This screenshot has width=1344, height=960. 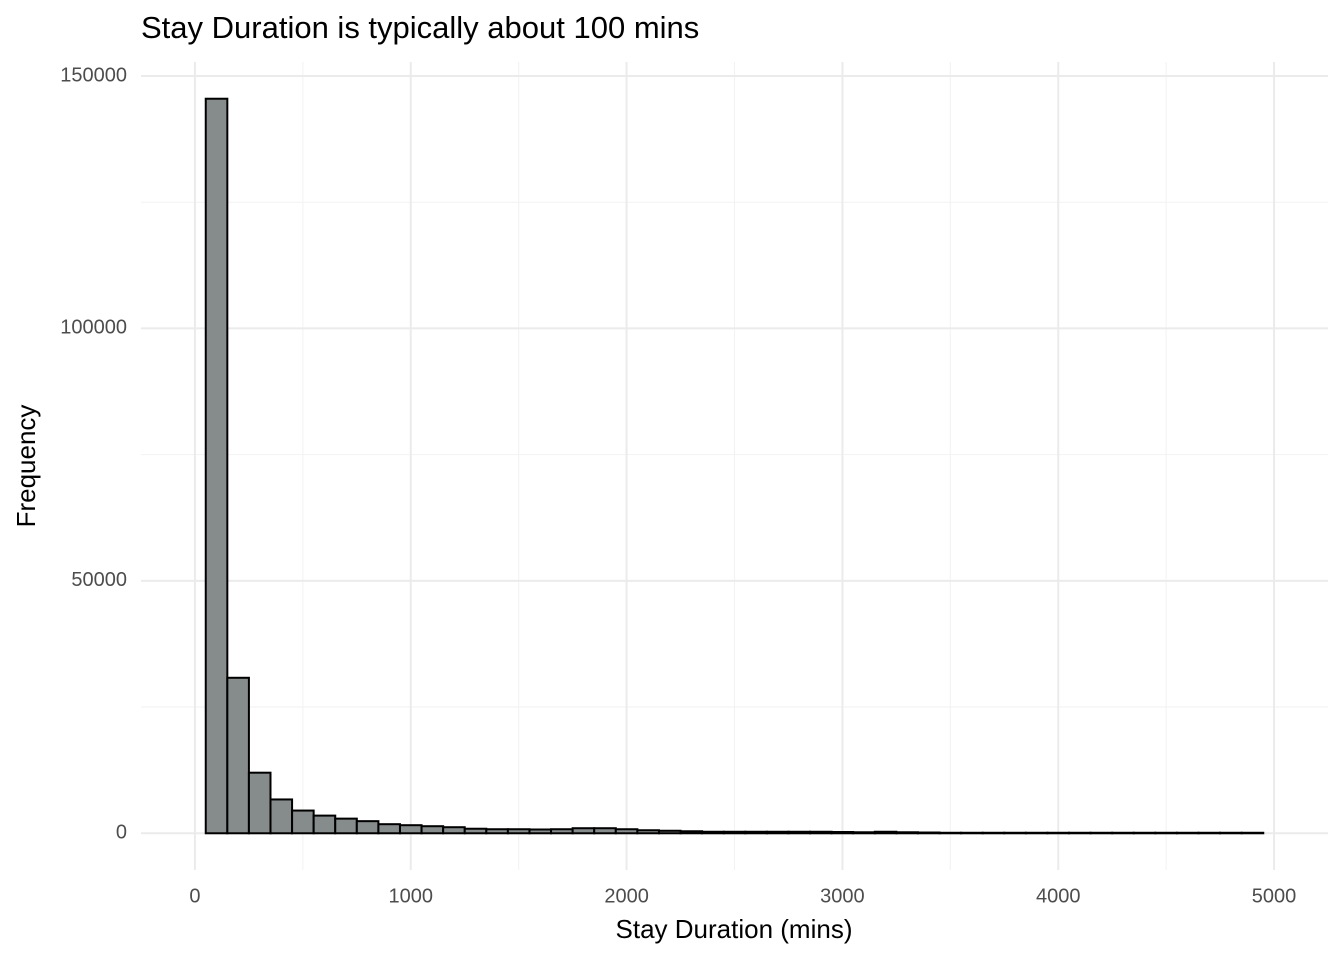 I want to click on x-tick-label: 3000, so click(x=842, y=896).